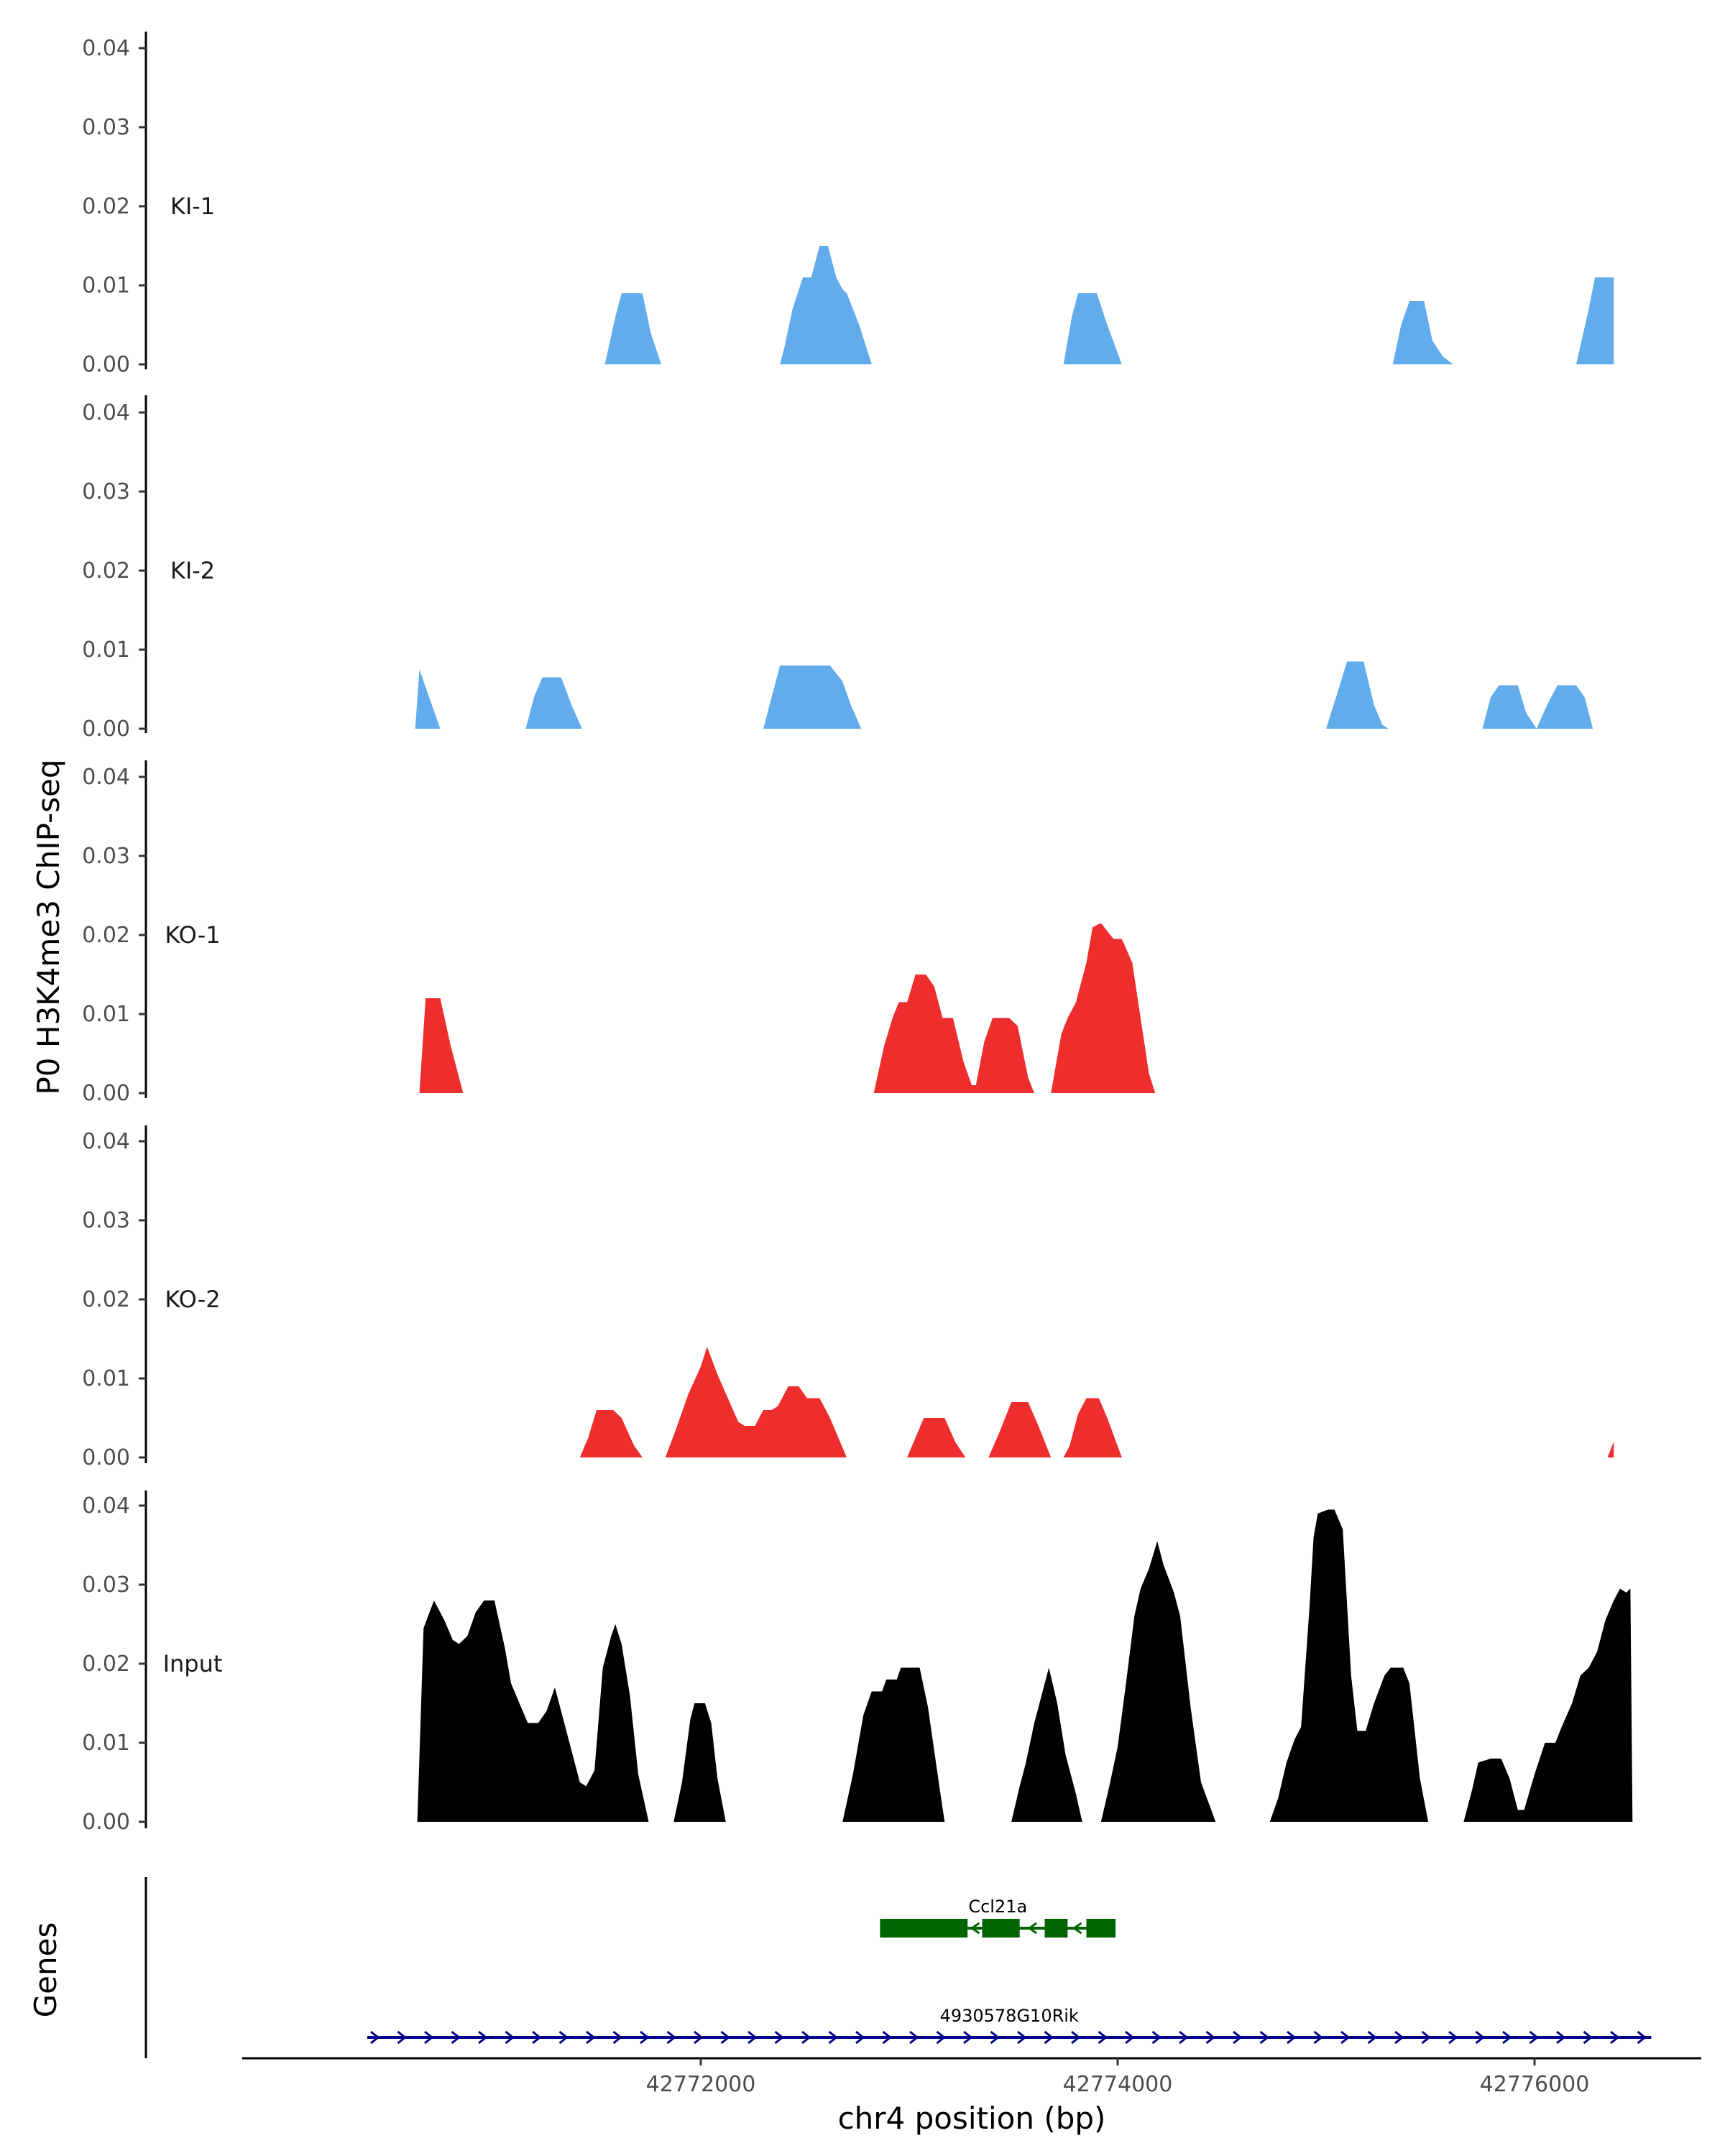 Image resolution: width=1725 pixels, height=2156 pixels. I want to click on track-label: KO-1, so click(192, 935).